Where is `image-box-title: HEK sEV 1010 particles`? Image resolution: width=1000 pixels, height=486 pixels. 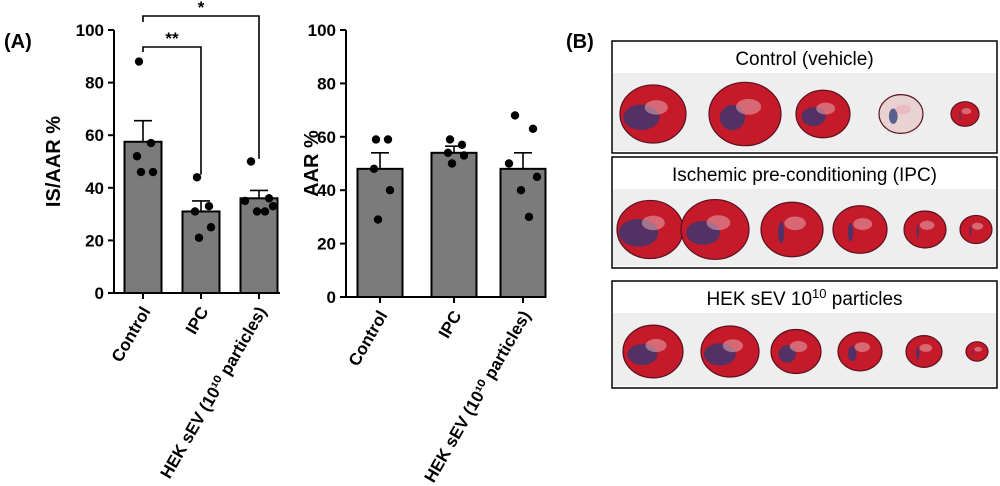
image-box-title: HEK sEV 1010 particles is located at coordinates (804, 298).